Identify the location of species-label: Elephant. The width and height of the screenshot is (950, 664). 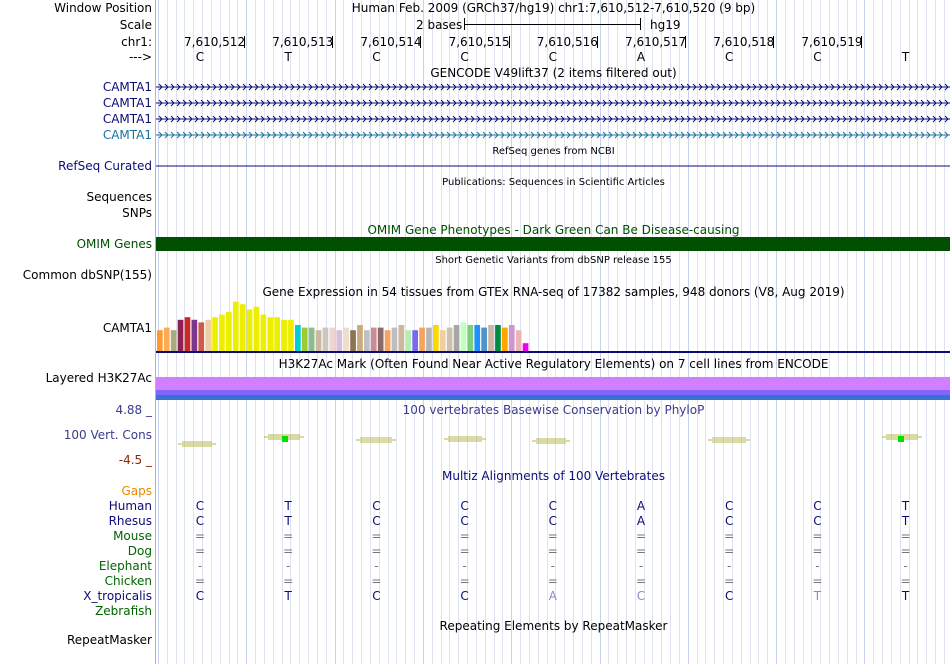
(125, 566).